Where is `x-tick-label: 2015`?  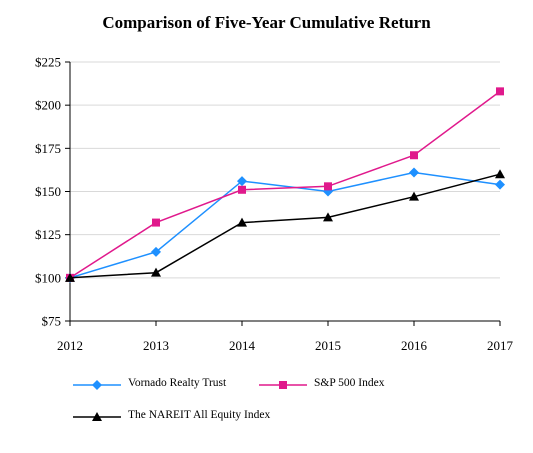
x-tick-label: 2015 is located at coordinates (328, 345).